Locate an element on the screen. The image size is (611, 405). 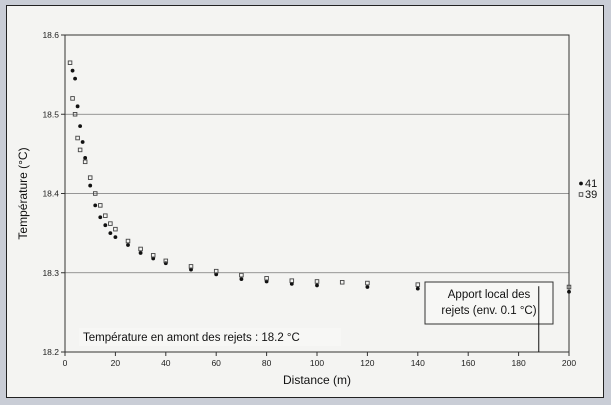
y-tick-label: 18.4 is located at coordinates (50, 194).